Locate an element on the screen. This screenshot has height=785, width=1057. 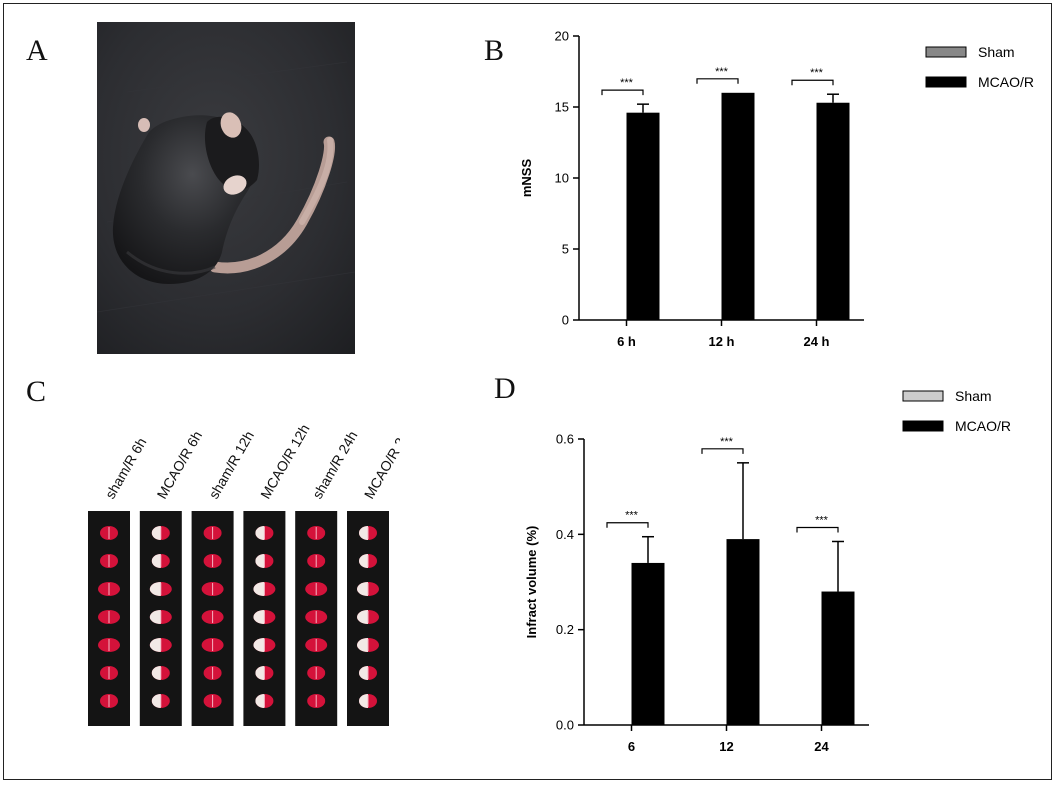
y-tick-label: 5 is located at coordinates (565, 249).